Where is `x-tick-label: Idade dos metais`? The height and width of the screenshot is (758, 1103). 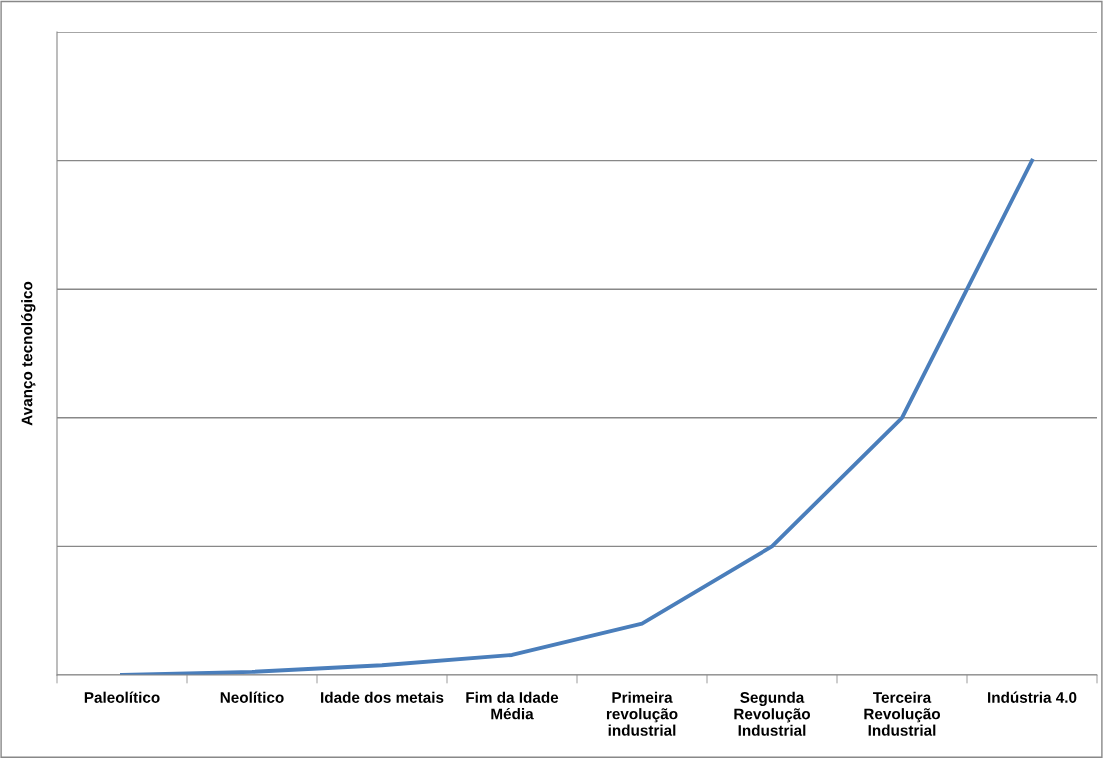 x-tick-label: Idade dos metais is located at coordinates (382, 697).